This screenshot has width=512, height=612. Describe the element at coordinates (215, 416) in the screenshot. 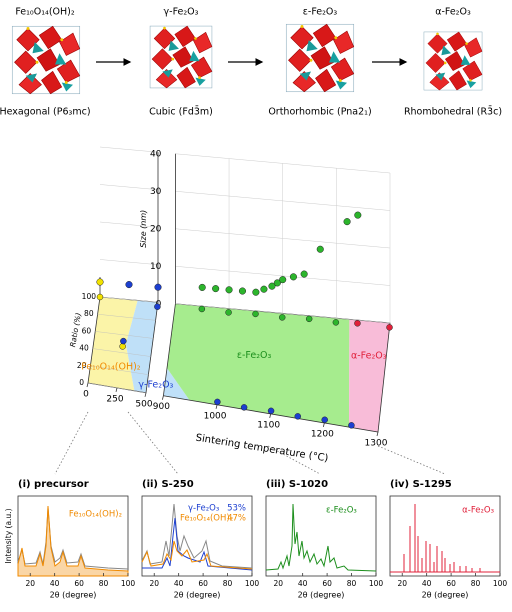

I see `x-tick-label: 1000` at that location.